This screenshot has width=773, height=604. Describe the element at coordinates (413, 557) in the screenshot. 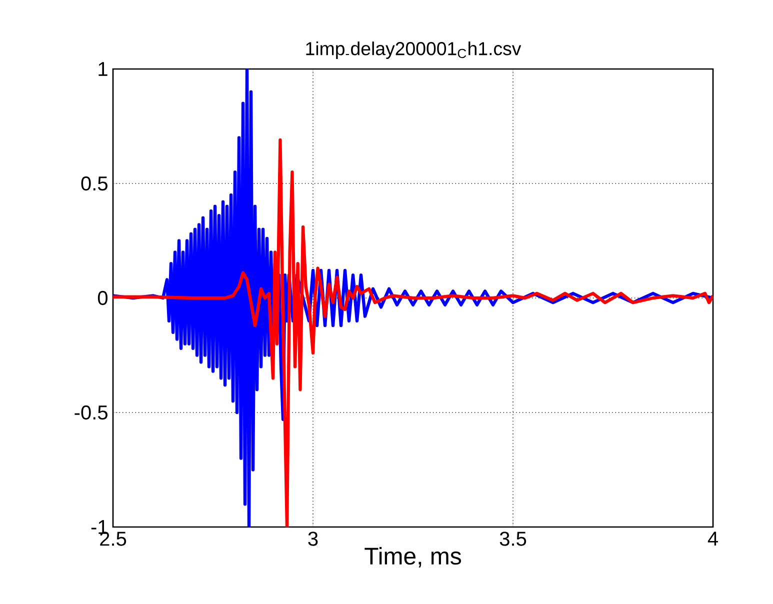

I see `x-axis-title: Time, ms` at that location.